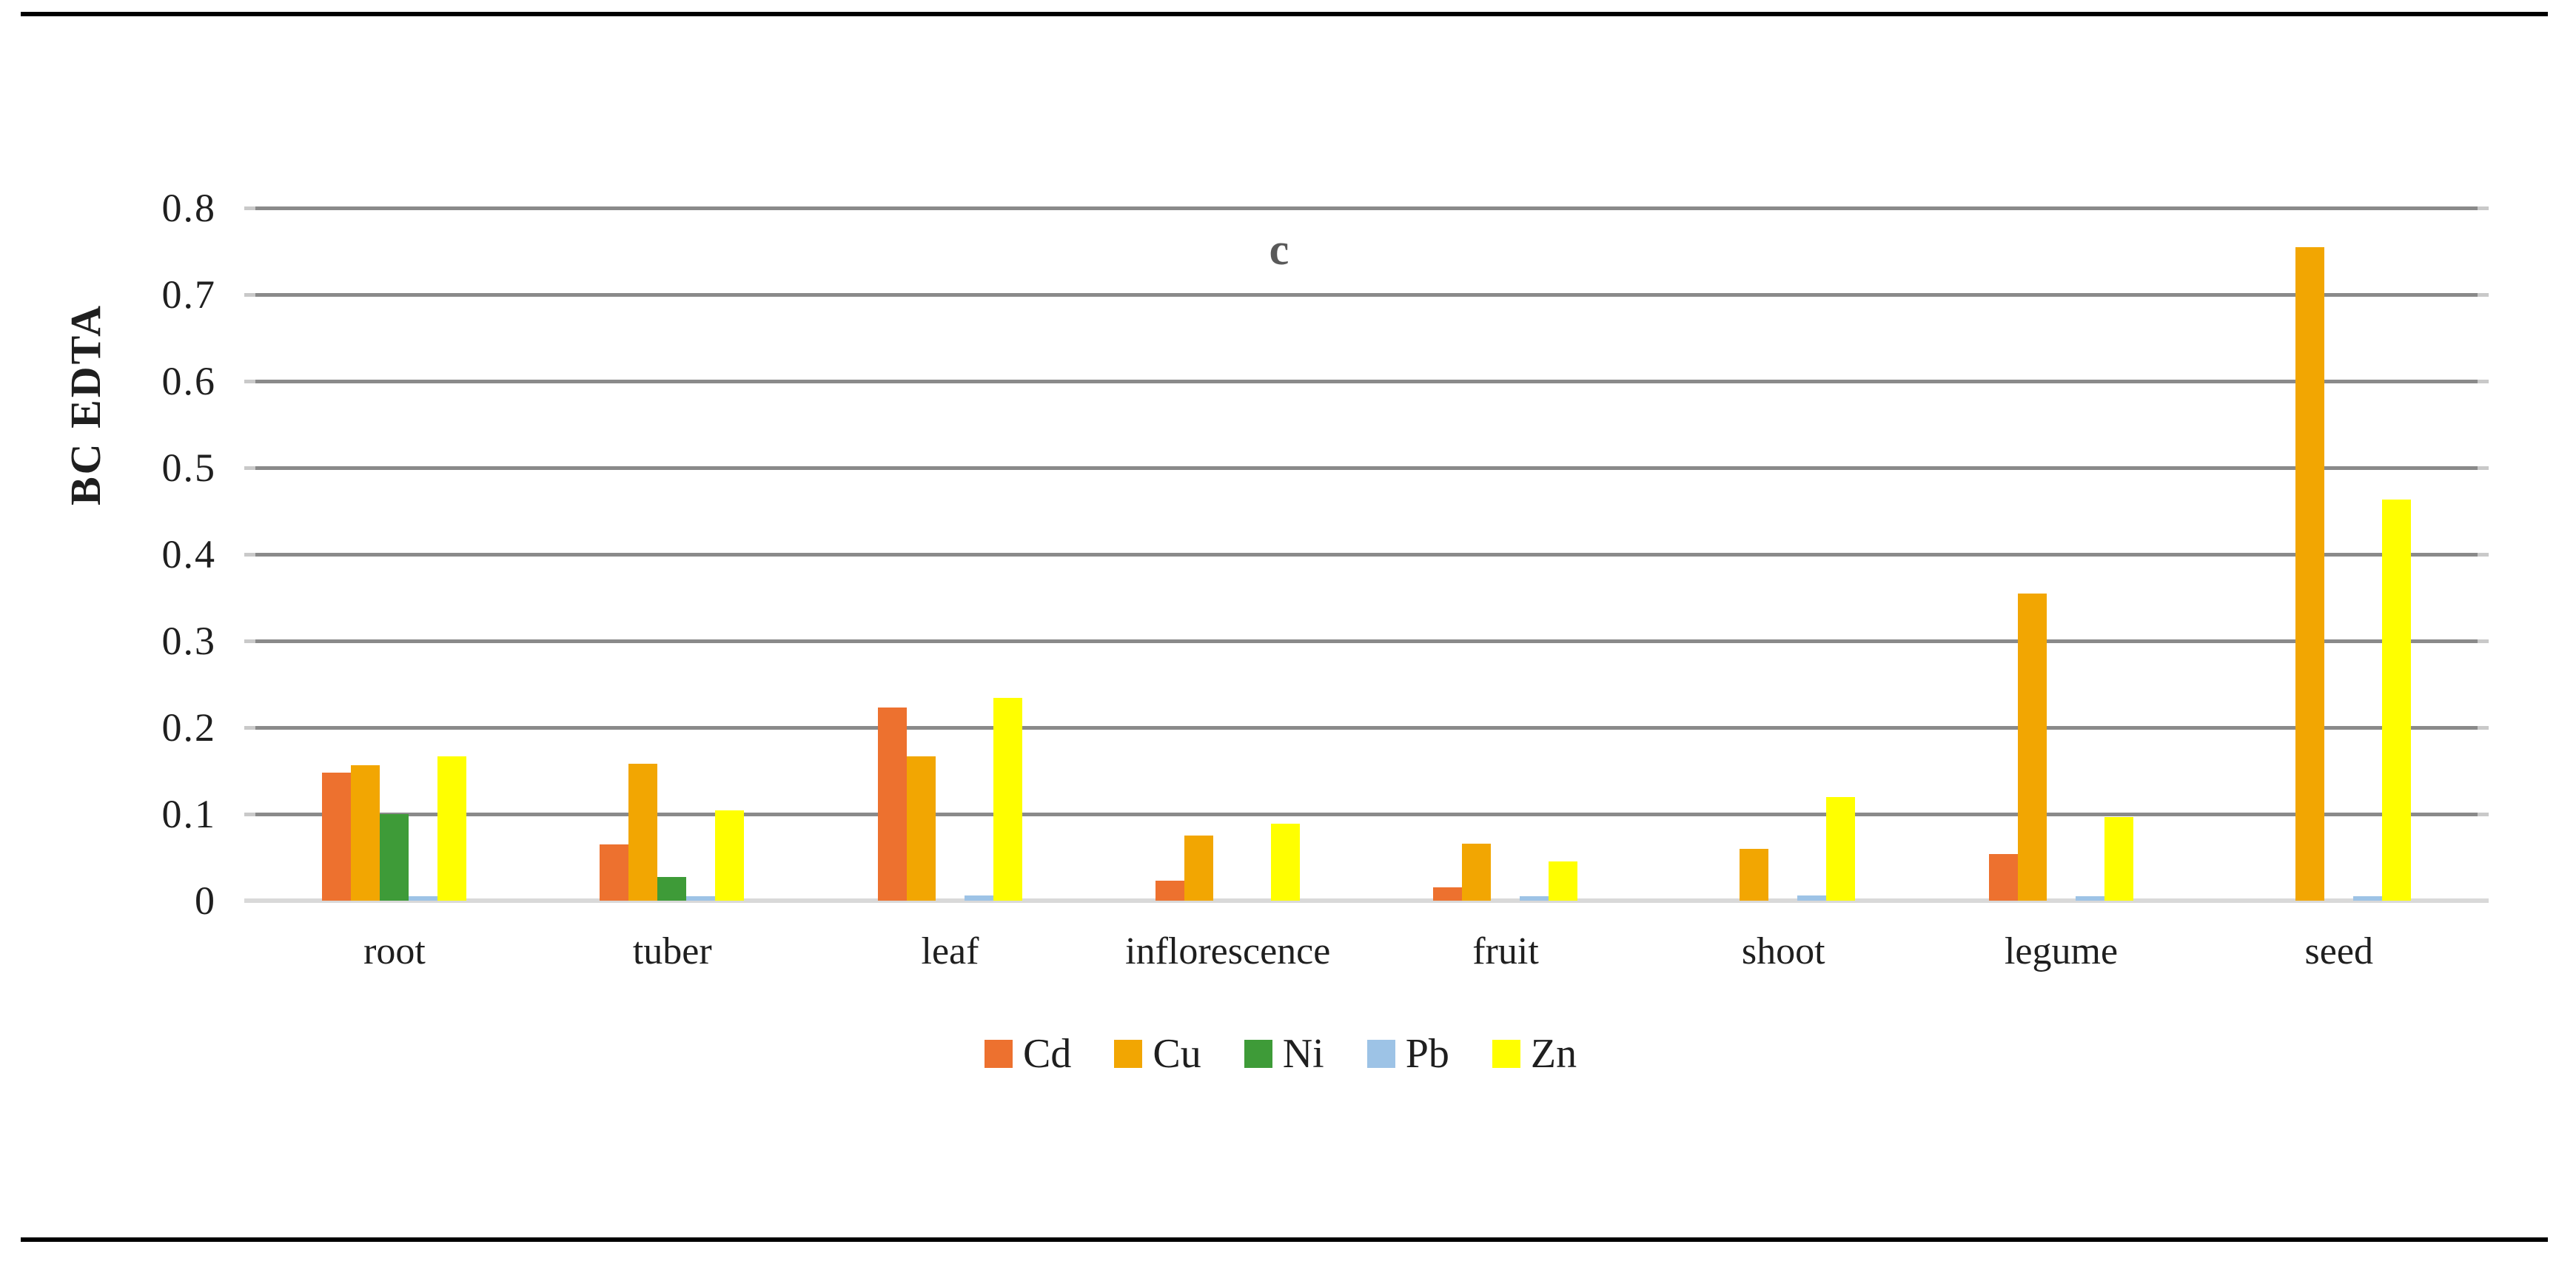  I want to click on y-tick-label-0.2: 0.2, so click(188, 727).